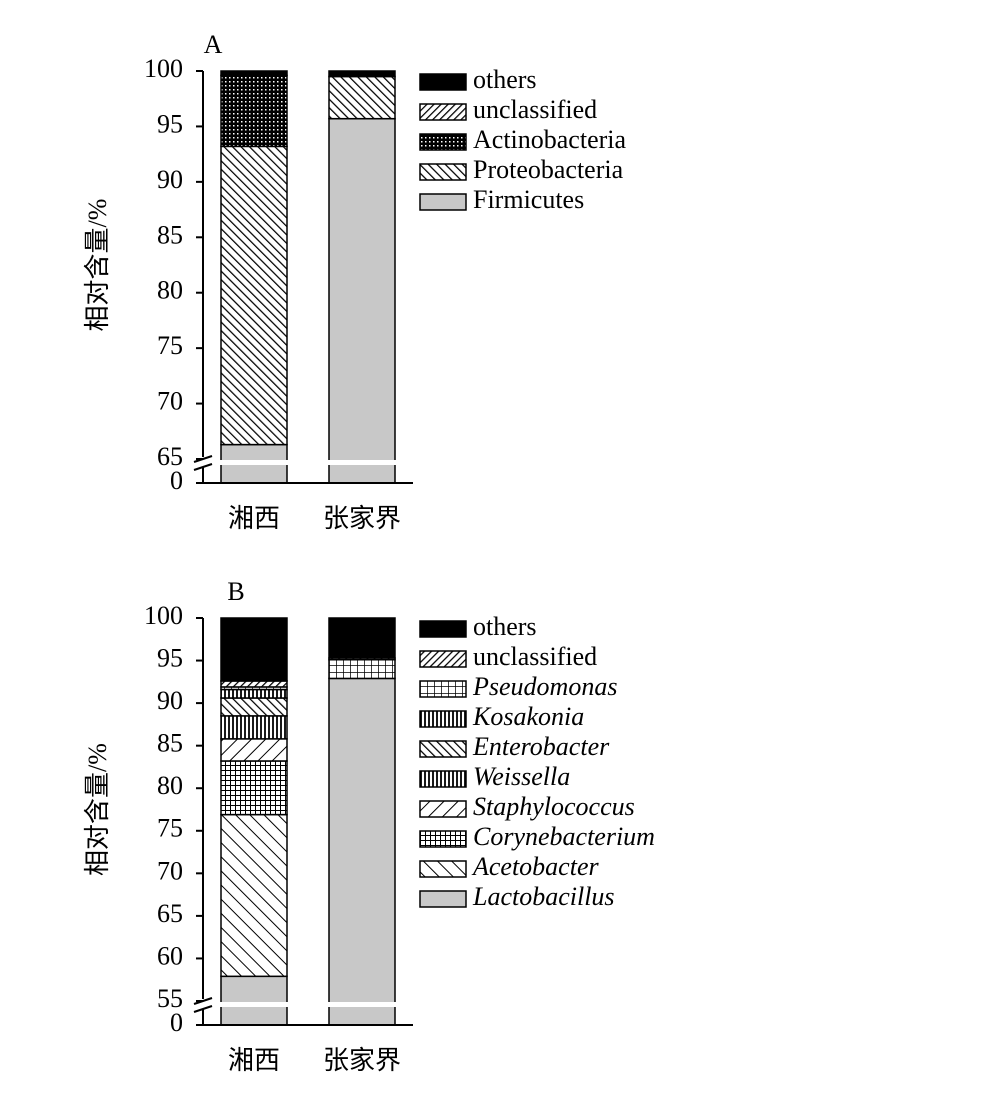 Image resolution: width=984 pixels, height=1108 pixels. I want to click on legend-label: Pseudomonas, so click(544, 686).